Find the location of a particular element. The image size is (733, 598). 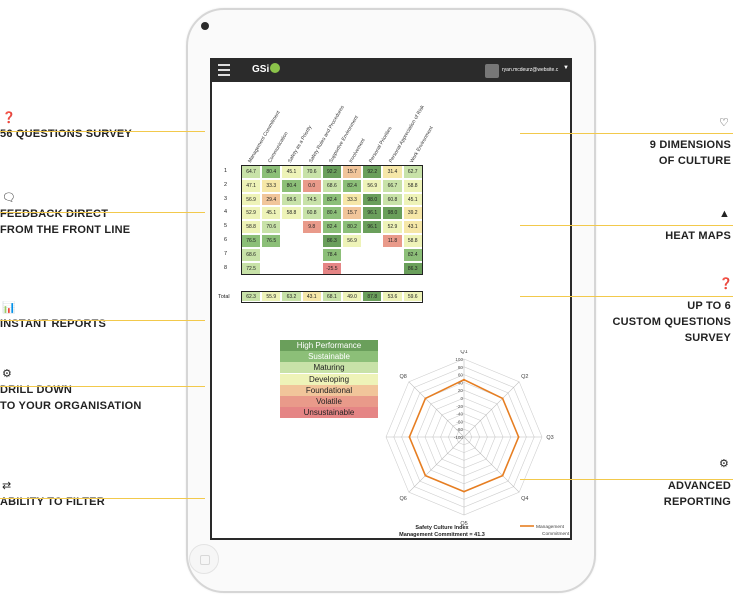

heatmap-cell: 0.0 is located at coordinates (311, 185).